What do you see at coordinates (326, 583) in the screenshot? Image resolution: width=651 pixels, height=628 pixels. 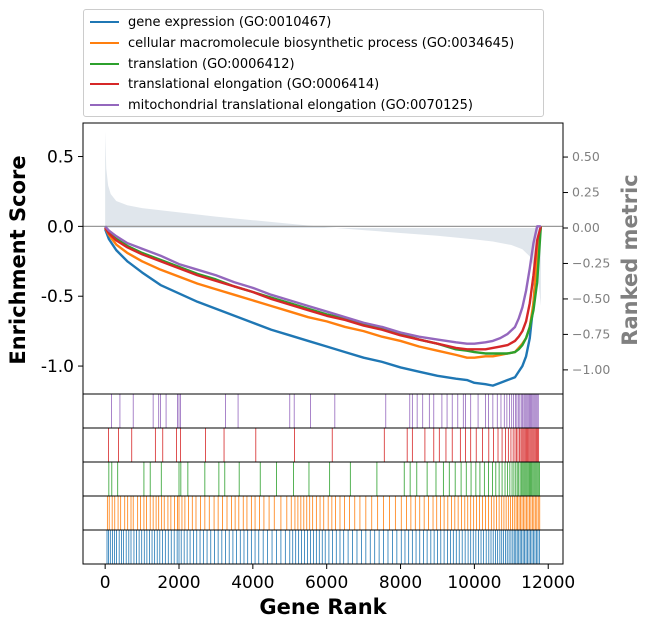 I see `x-tick-label: 6000` at bounding box center [326, 583].